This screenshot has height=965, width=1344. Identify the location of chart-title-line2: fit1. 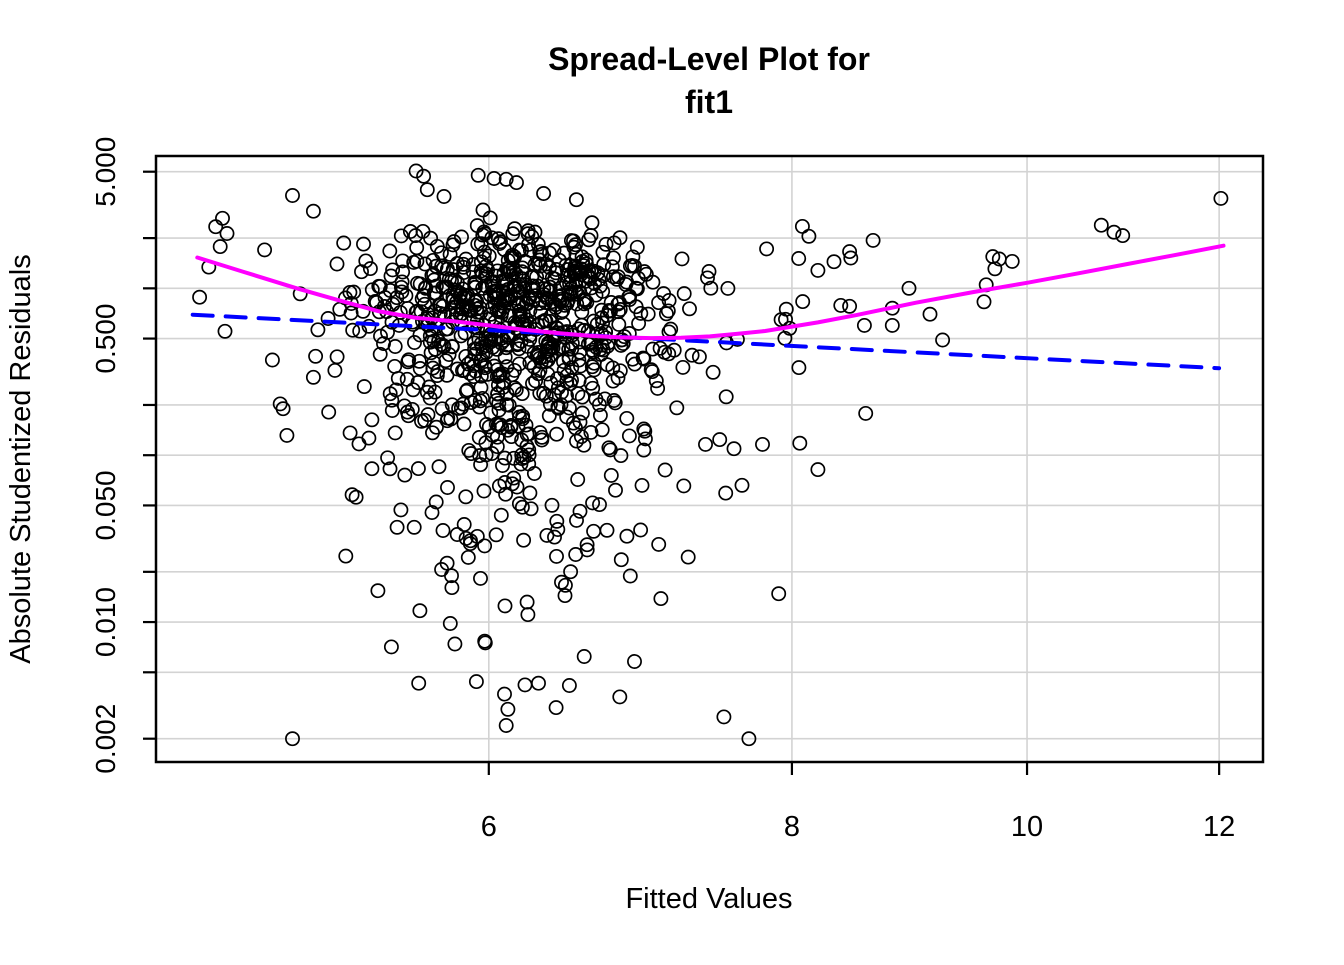
(709, 102).